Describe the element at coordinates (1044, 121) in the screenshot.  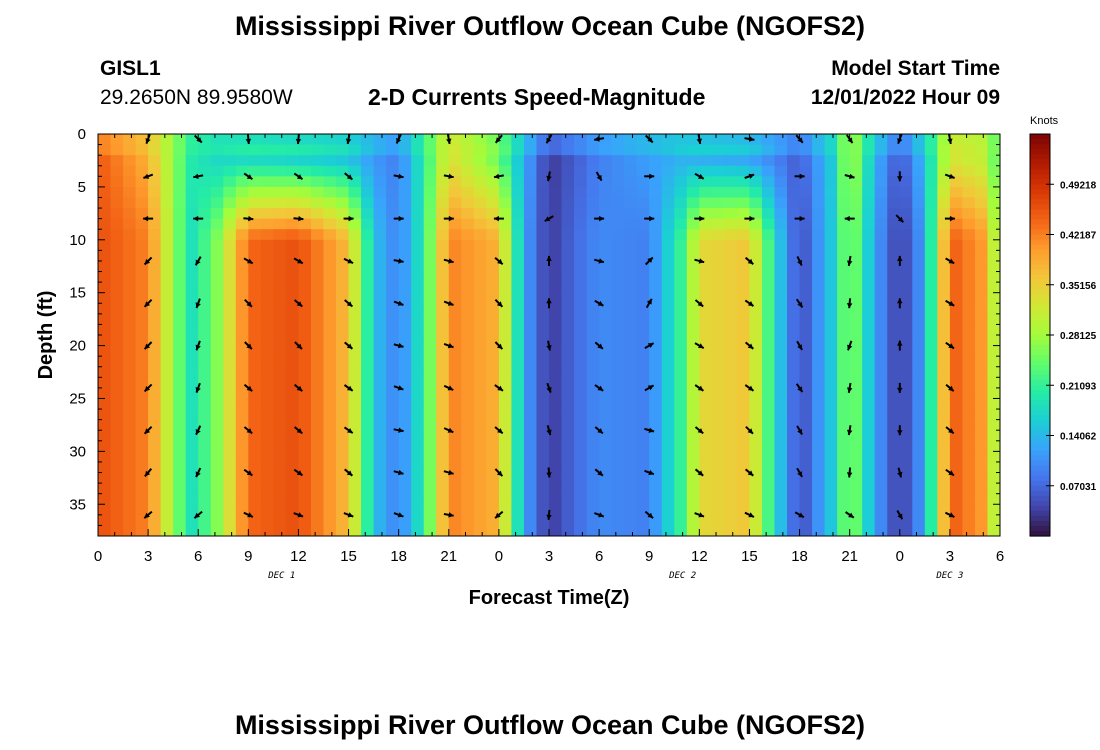
I see `colorbar-units: Knots` at that location.